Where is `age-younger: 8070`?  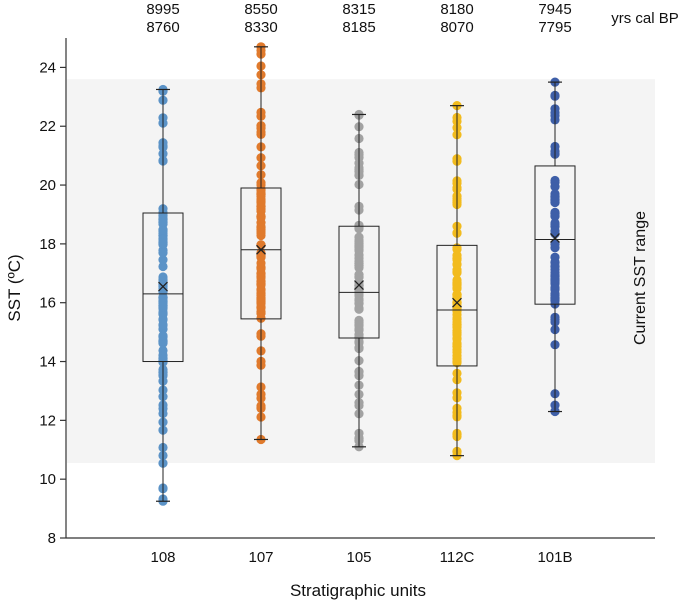
age-younger: 8070 is located at coordinates (457, 27).